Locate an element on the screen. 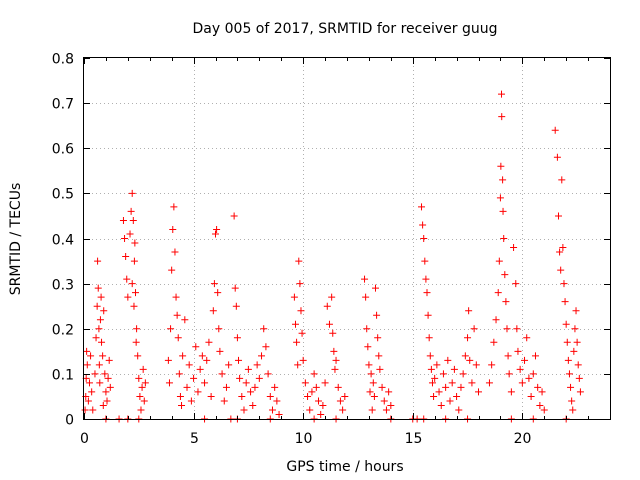  y-tick-label: 0.7 is located at coordinates (63, 105).